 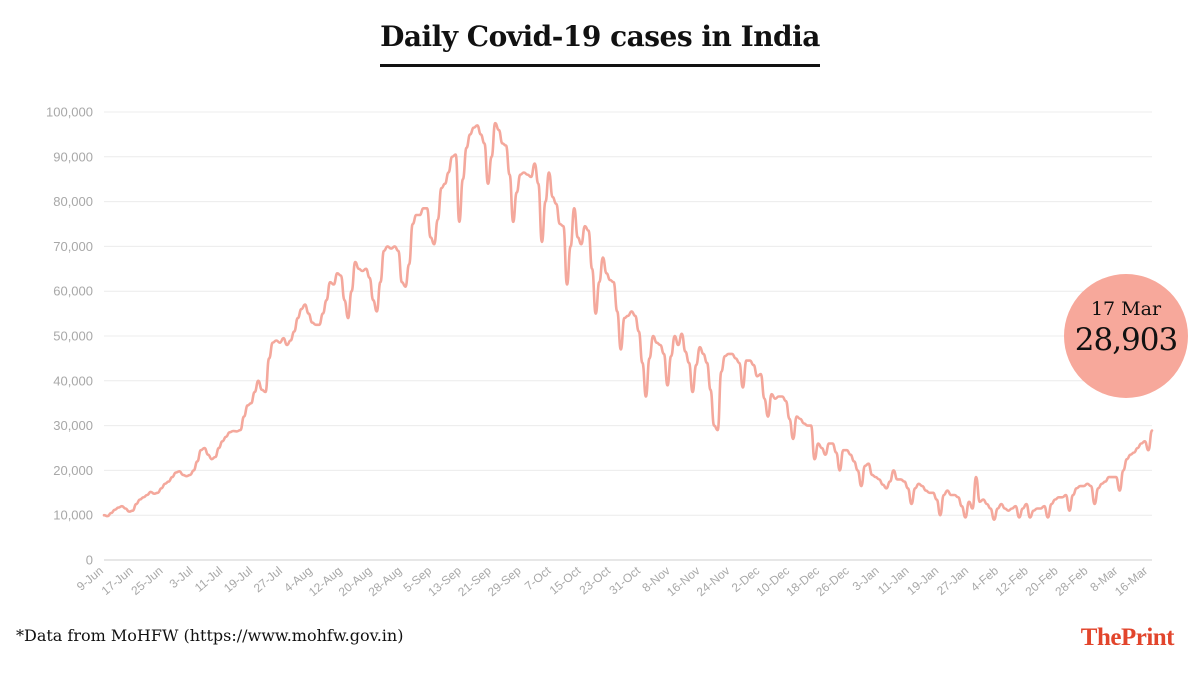 I want to click on x-tick-label: 16-Mar, so click(x=1131, y=581).